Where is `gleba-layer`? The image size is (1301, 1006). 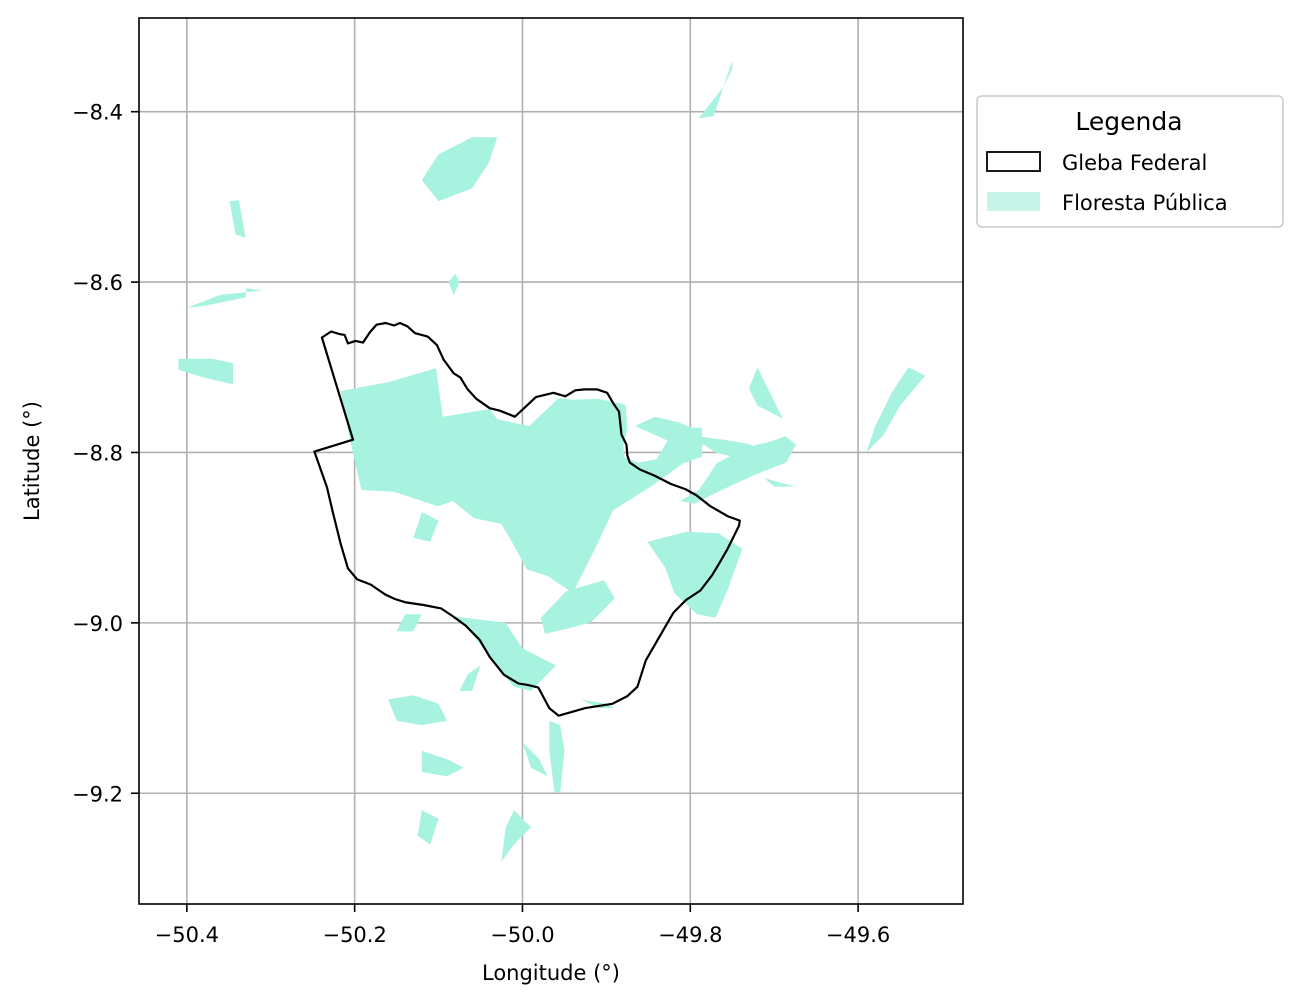 gleba-layer is located at coordinates (527, 519).